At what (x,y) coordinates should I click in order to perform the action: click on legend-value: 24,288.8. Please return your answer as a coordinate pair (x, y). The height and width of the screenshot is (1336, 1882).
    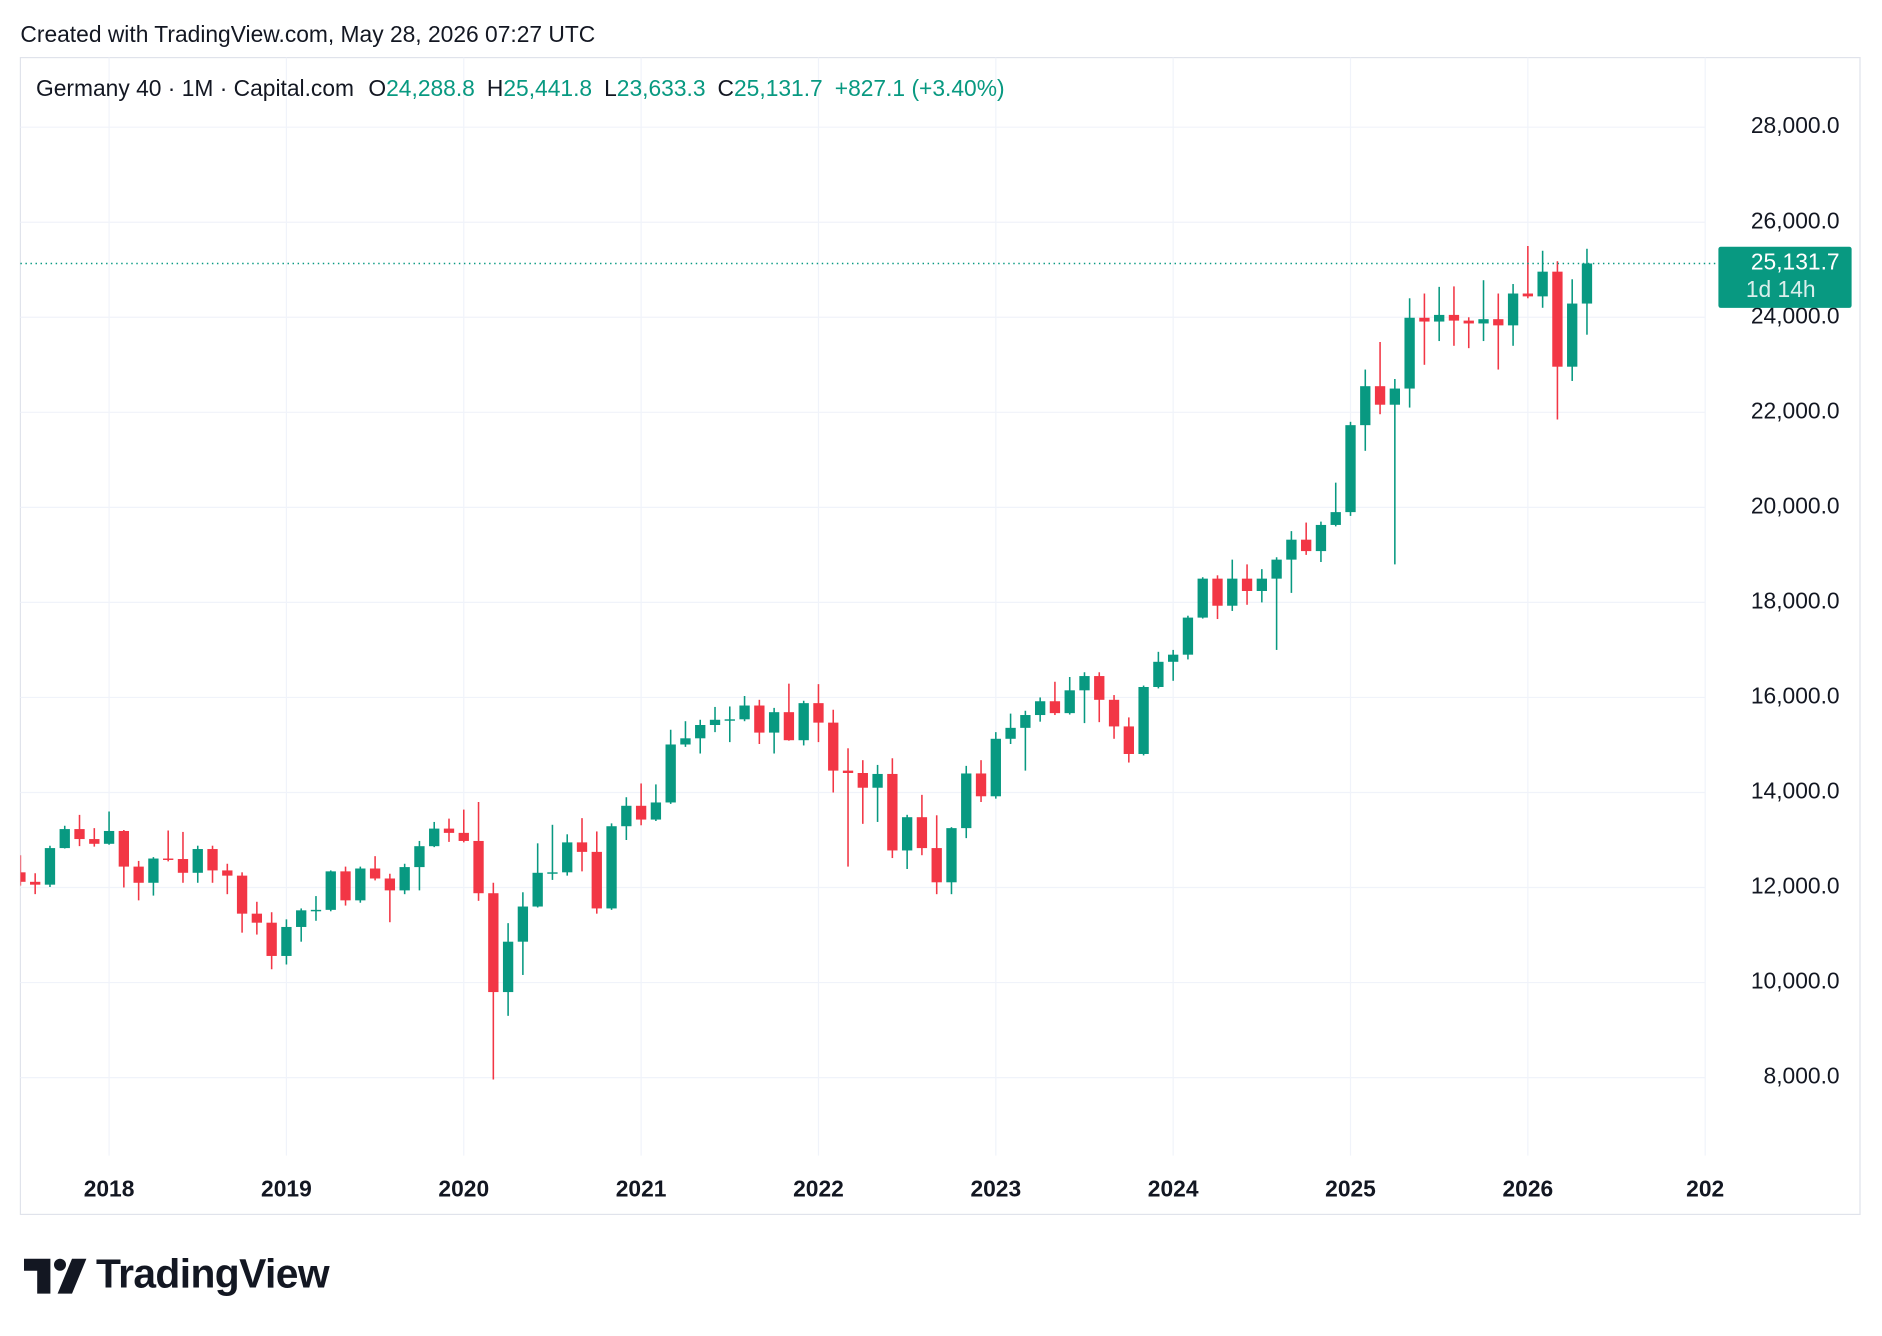
    Looking at the image, I should click on (430, 88).